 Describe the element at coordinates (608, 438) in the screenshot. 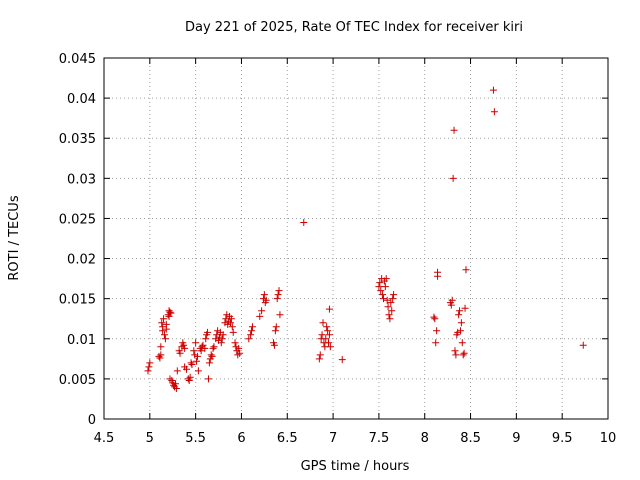

I see `x-tick-label: 10` at that location.